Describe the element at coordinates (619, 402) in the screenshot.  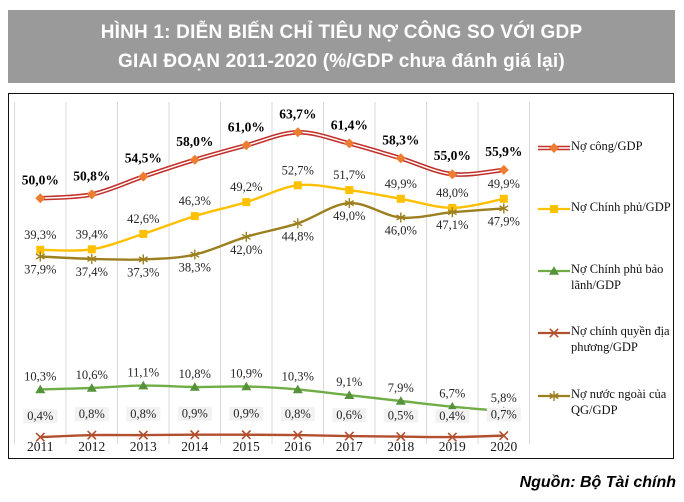
I see `legend-label: Nợ nước ngoài của QG/GDP` at that location.